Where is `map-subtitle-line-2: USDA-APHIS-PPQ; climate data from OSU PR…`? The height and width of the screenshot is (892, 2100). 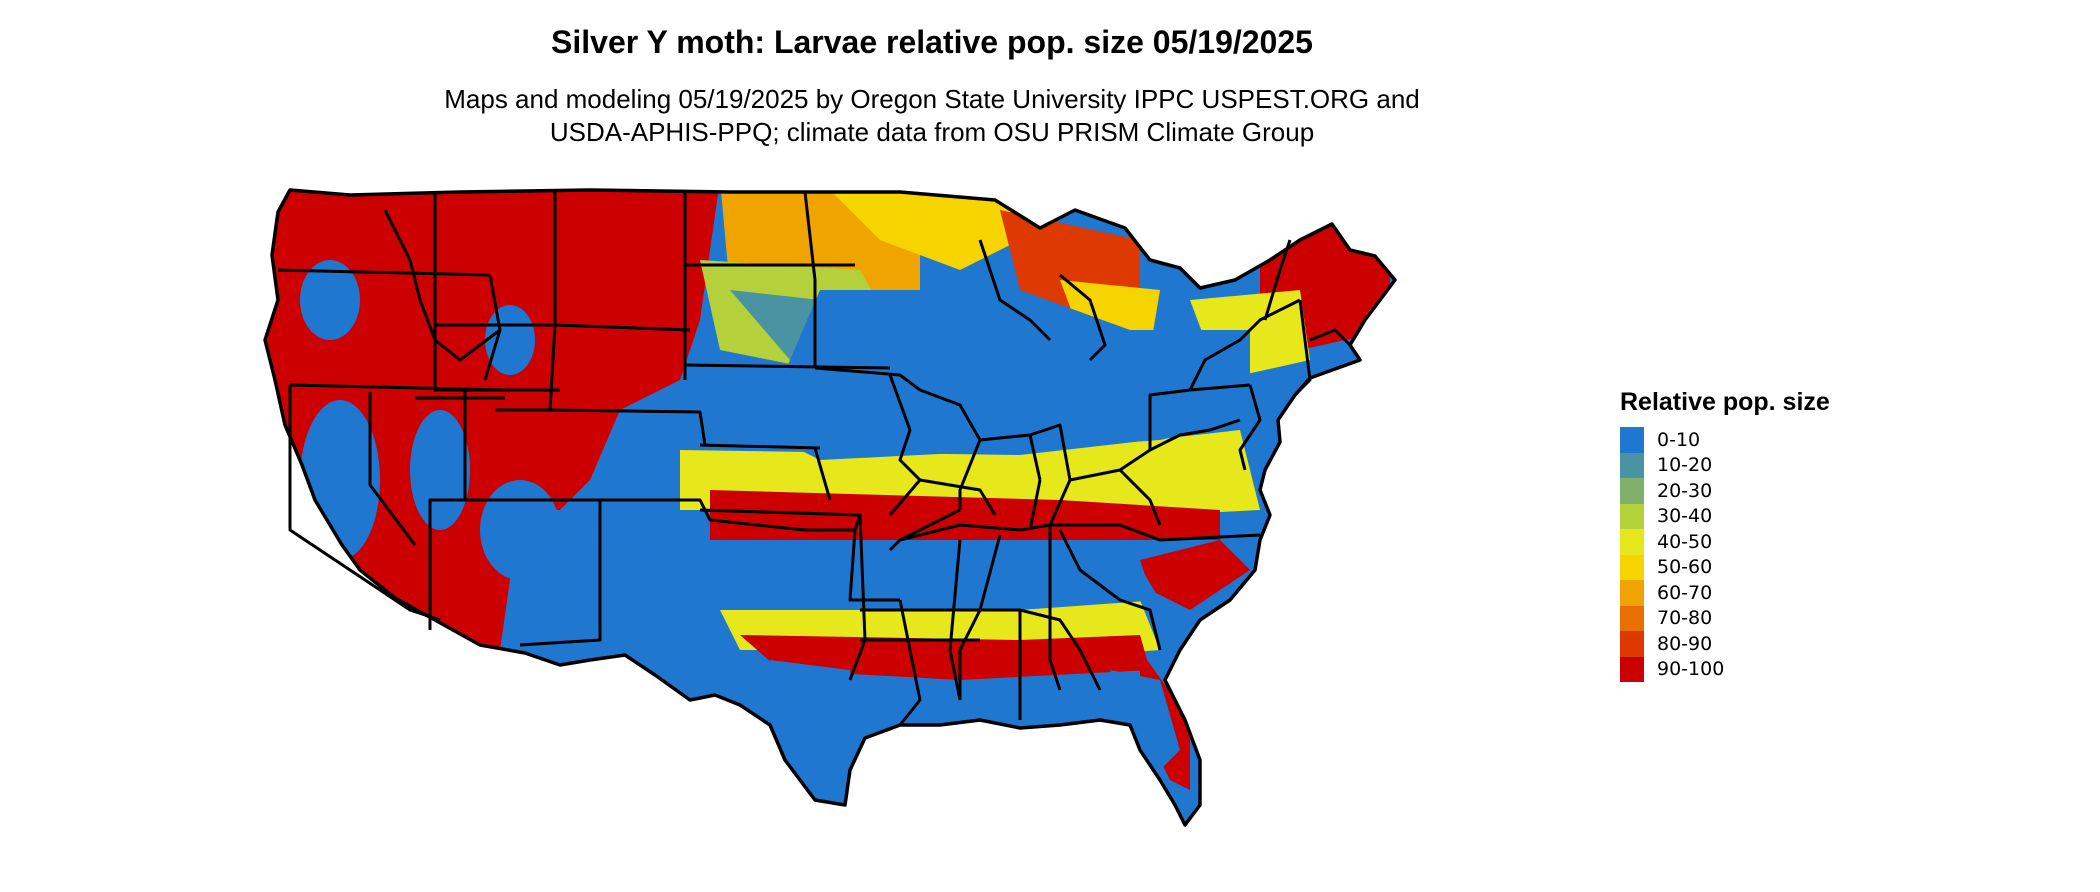
map-subtitle-line-2: USDA-APHIS-PPQ; climate data from OSU PR… is located at coordinates (932, 132).